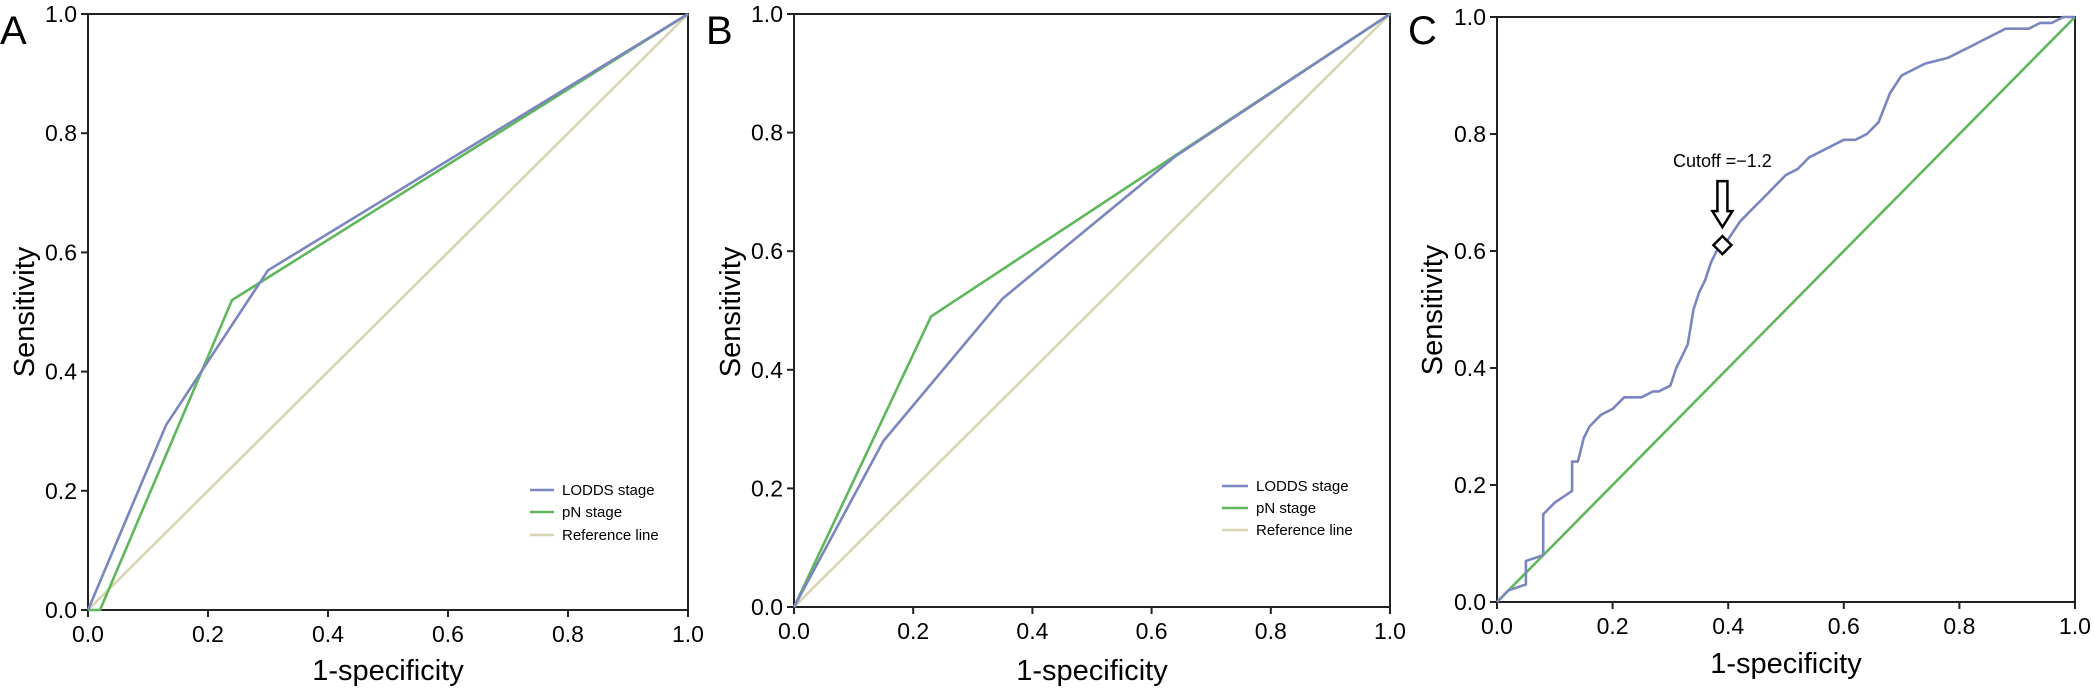 This screenshot has height=688, width=2094. What do you see at coordinates (328, 634) in the screenshot?
I see `panel-a-x-tick-label: 0.4` at bounding box center [328, 634].